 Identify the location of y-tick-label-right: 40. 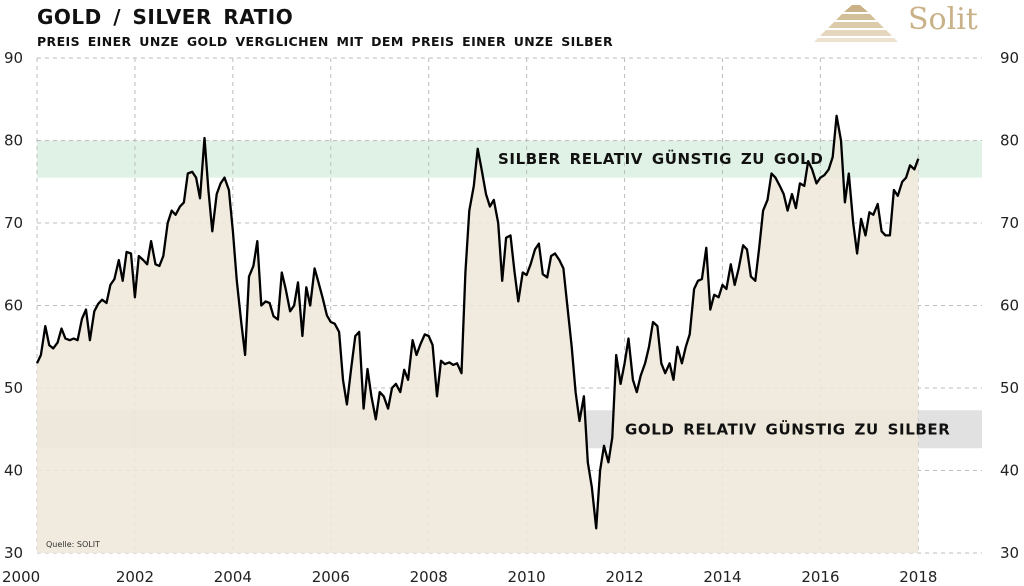
(1009, 471).